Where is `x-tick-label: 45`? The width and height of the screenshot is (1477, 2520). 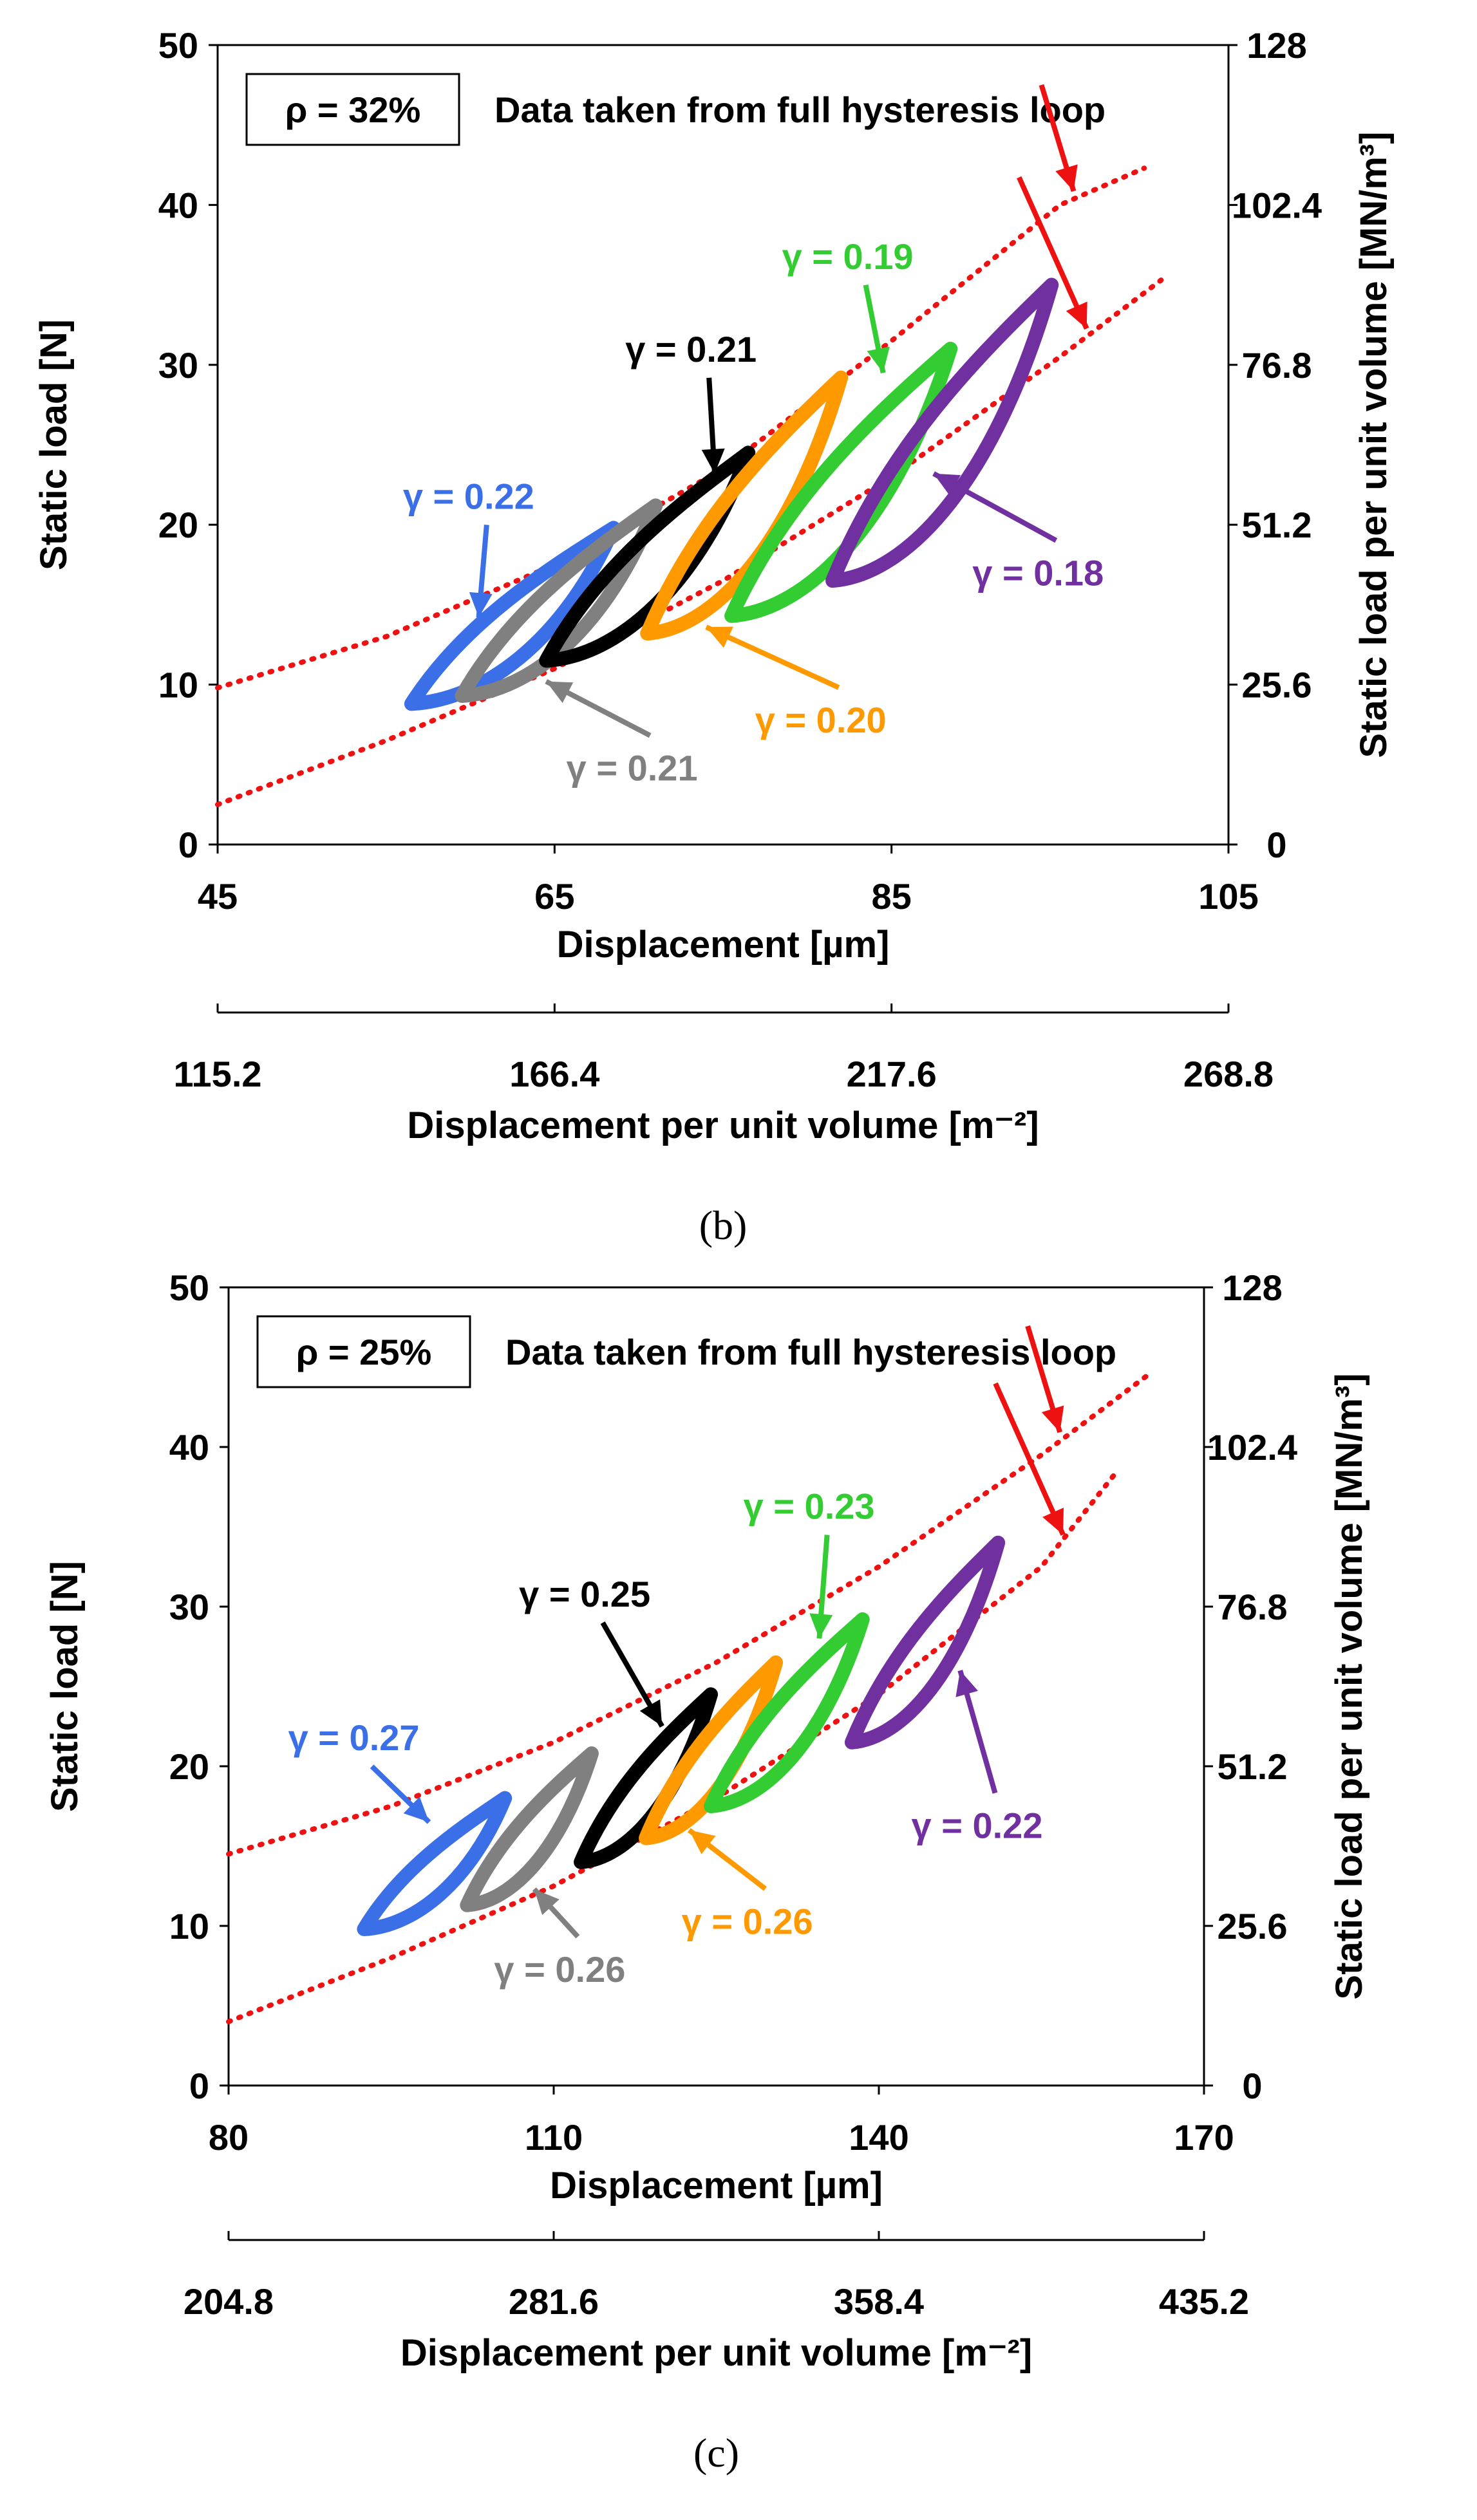 x-tick-label: 45 is located at coordinates (218, 896).